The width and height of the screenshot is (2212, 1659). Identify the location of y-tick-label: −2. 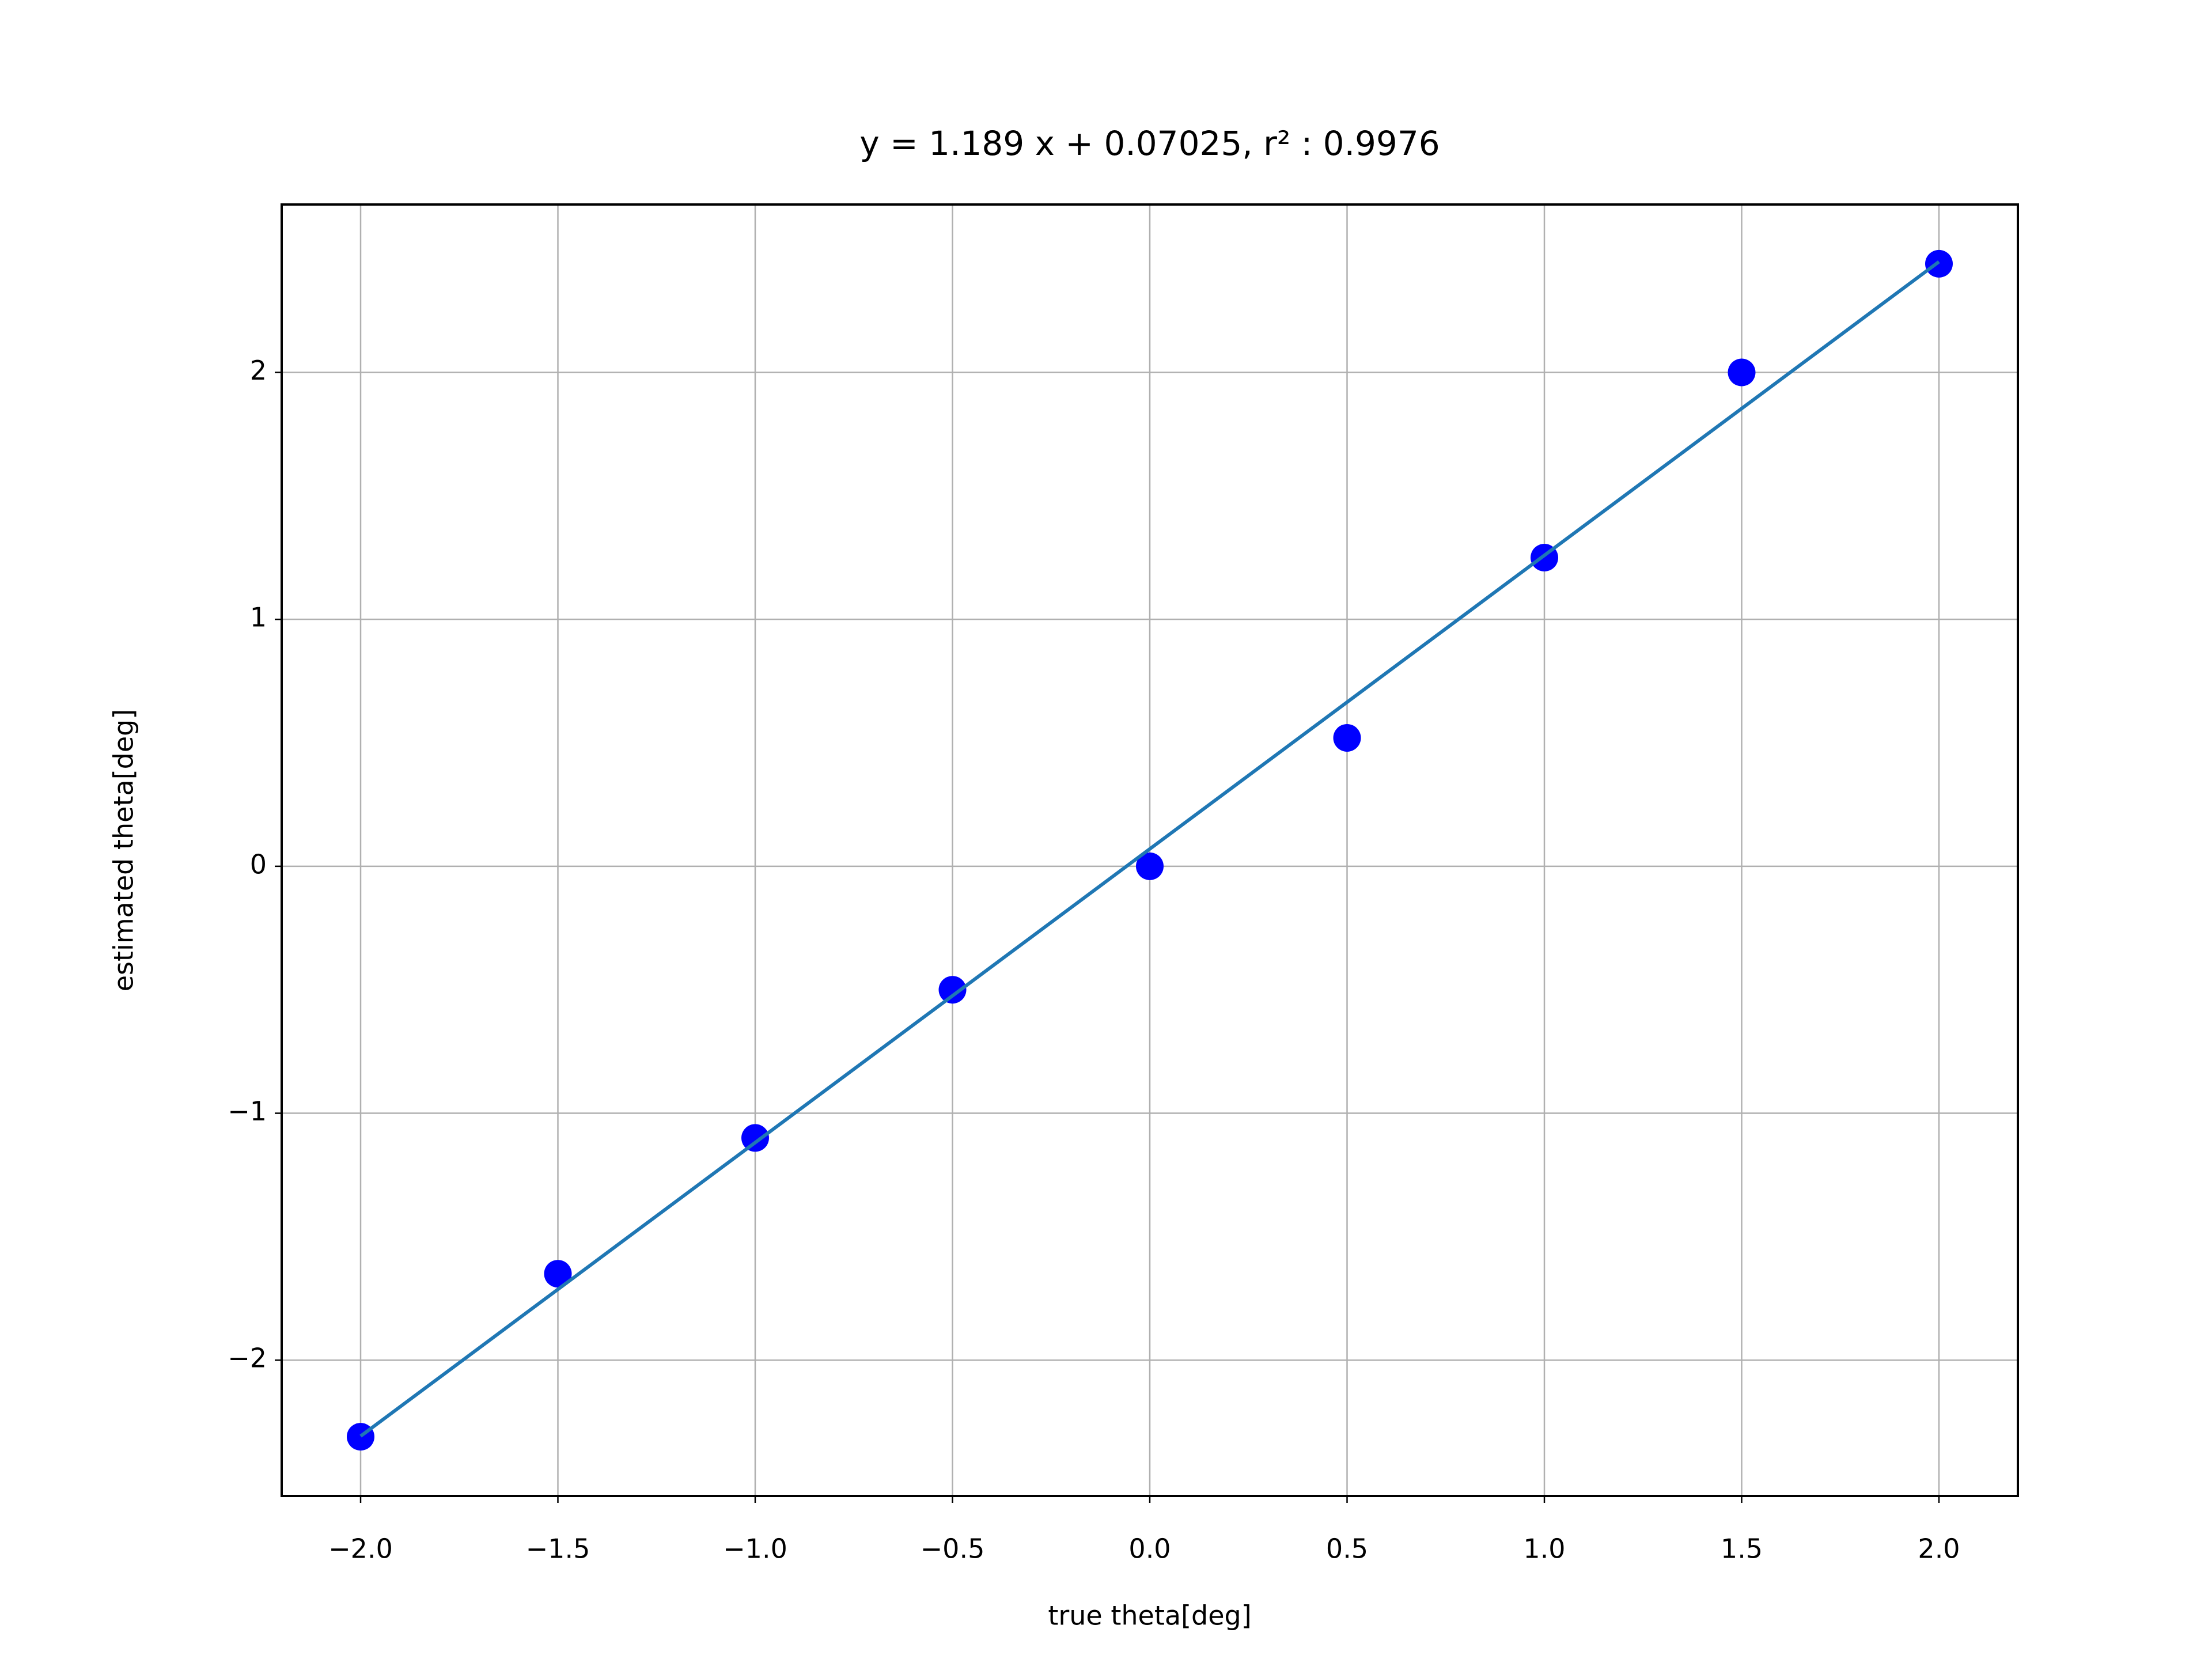
(247, 1358).